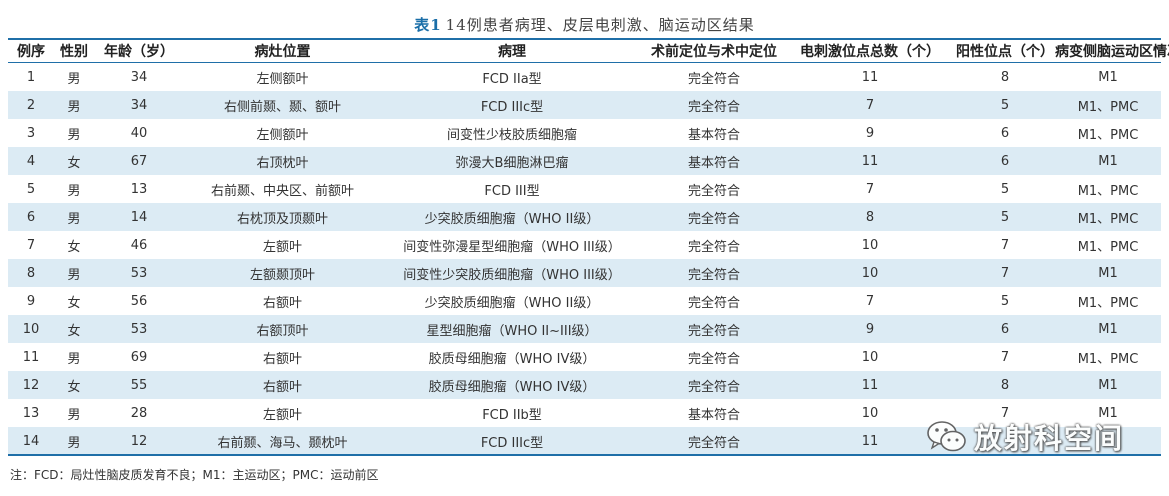 The image size is (1169, 496). I want to click on cell-pathology: 星型细胞瘤（WHO II~III级）, so click(512, 329).